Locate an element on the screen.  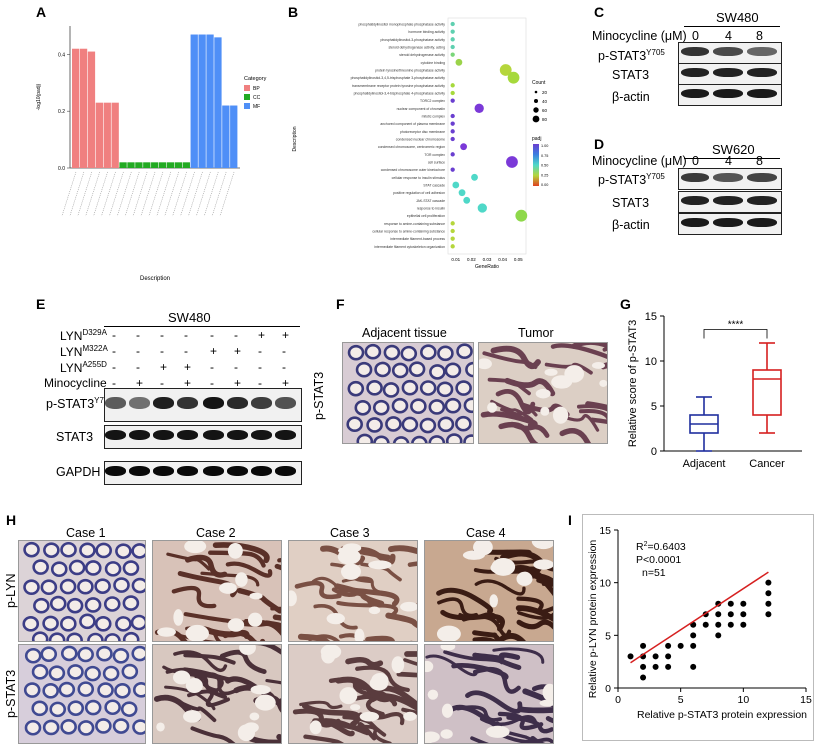
regression-line is located at coordinates (699, 617).